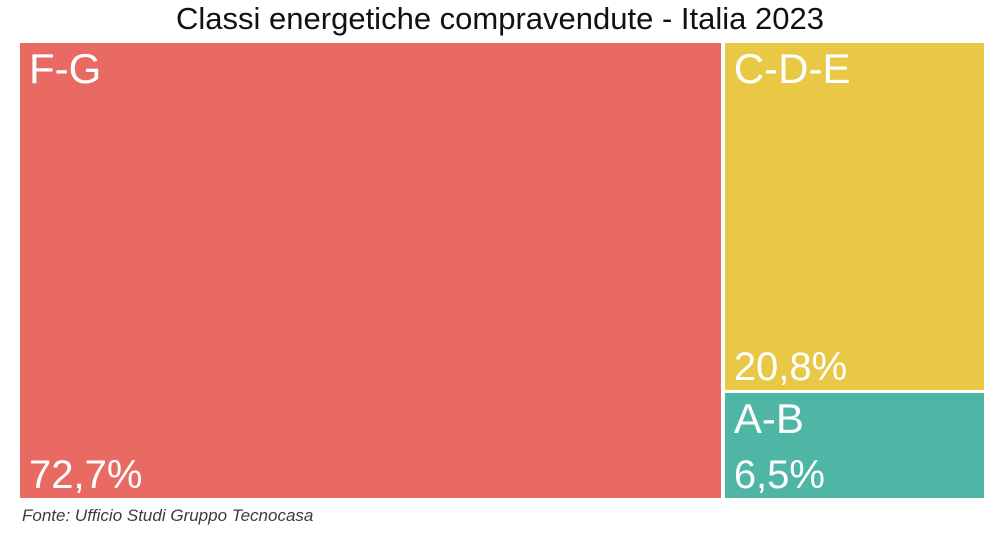  What do you see at coordinates (792, 68) in the screenshot?
I see `tile-category-label: C-D-E` at bounding box center [792, 68].